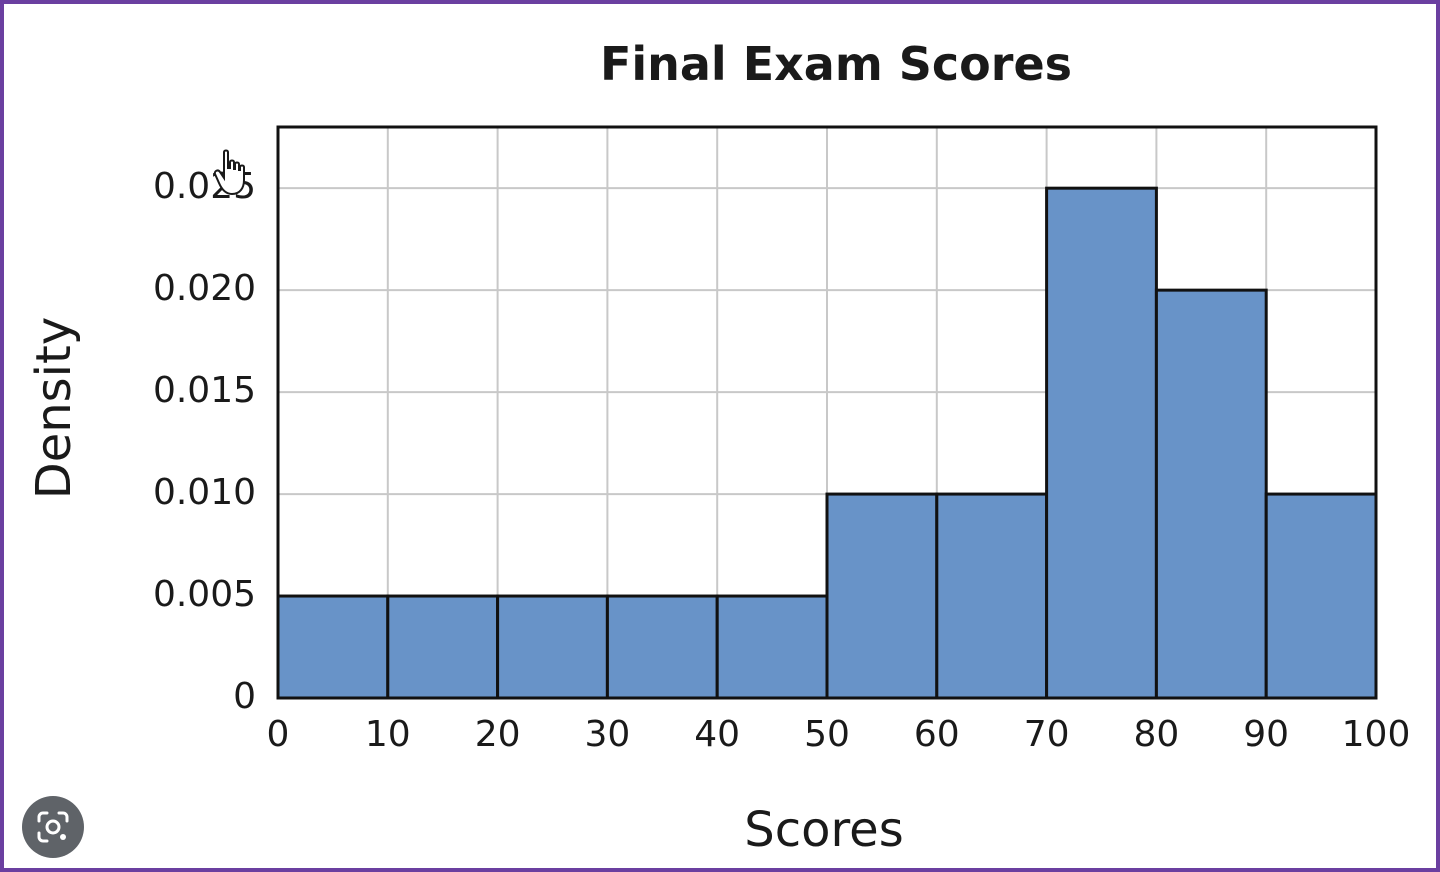 This screenshot has width=1440, height=872. What do you see at coordinates (607, 734) in the screenshot?
I see `x-tick-label: 30` at bounding box center [607, 734].